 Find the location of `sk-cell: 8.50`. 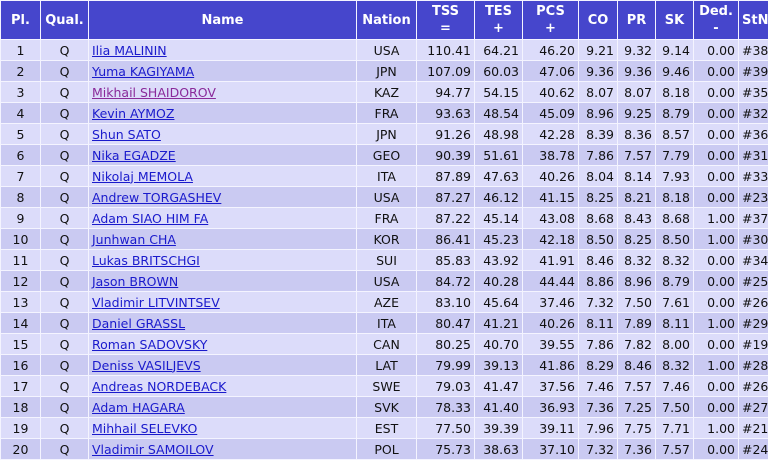

sk-cell: 8.50 is located at coordinates (675, 239).